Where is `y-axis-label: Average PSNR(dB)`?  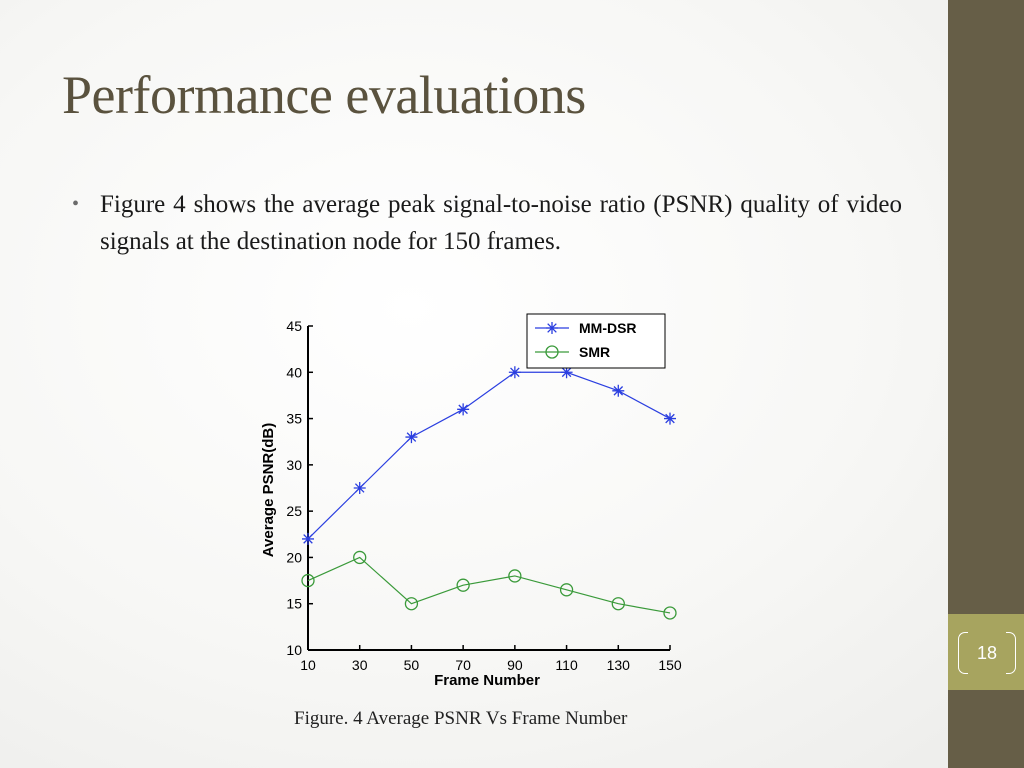 y-axis-label: Average PSNR(dB) is located at coordinates (268, 490).